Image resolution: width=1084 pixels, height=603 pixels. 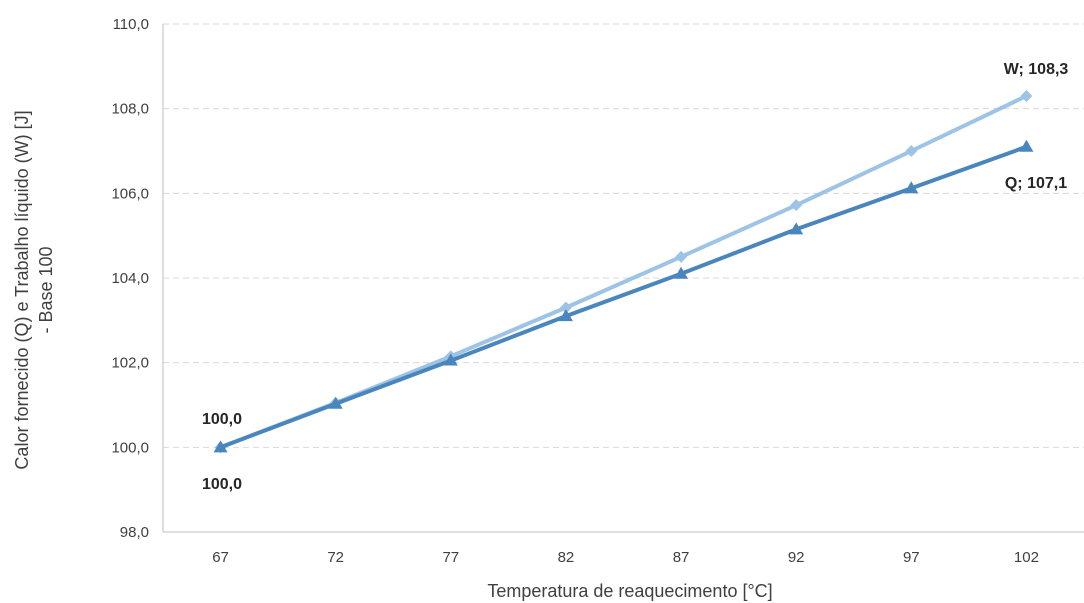 What do you see at coordinates (130, 363) in the screenshot?
I see `y-tick-label: 102,0` at bounding box center [130, 363].